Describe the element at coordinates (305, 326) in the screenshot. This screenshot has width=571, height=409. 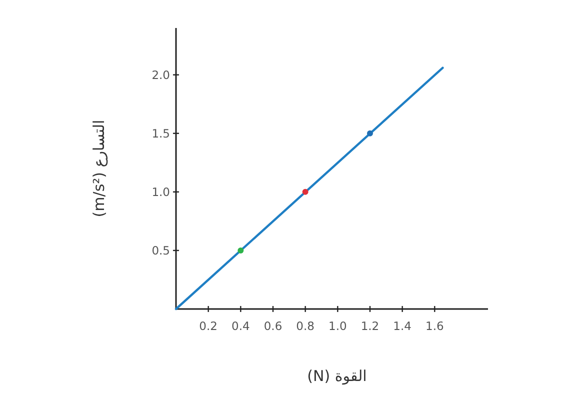
I see `x-tick-label: 0.8` at that location.